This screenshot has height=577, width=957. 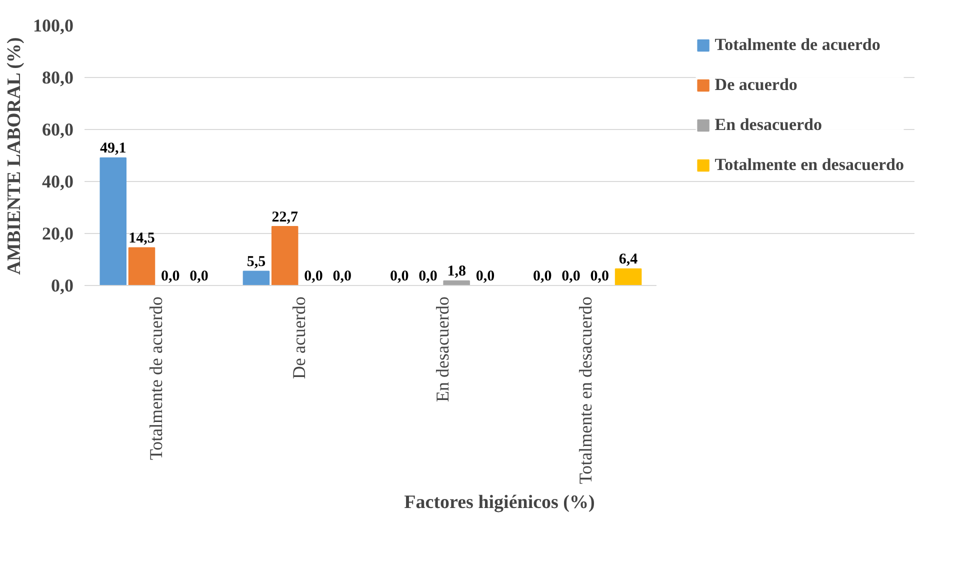 What do you see at coordinates (256, 262) in the screenshot?
I see `data-label: 5,5` at bounding box center [256, 262].